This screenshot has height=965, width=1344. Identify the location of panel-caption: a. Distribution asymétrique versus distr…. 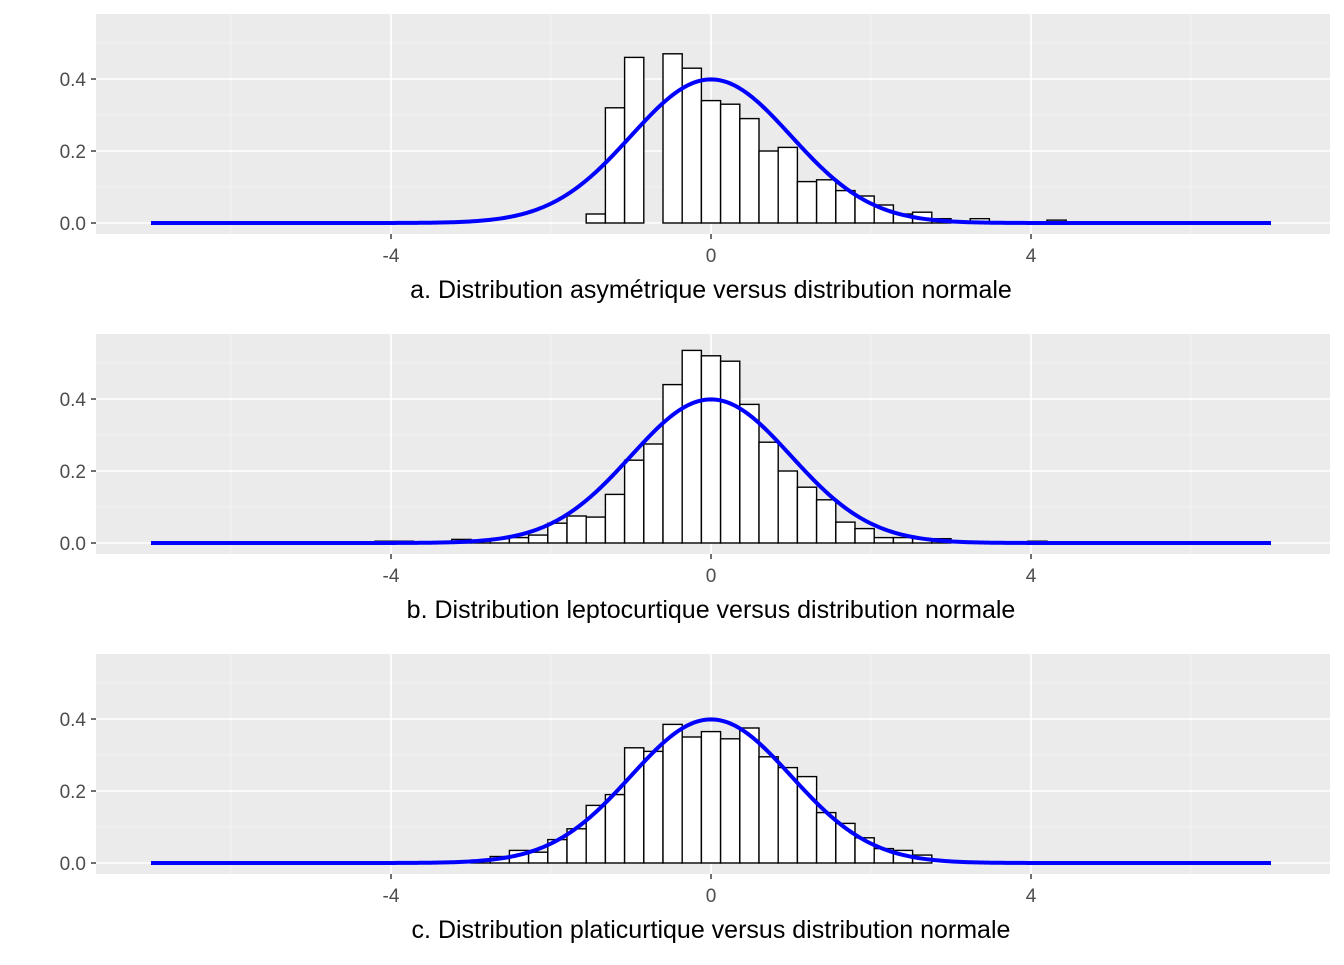
(711, 290).